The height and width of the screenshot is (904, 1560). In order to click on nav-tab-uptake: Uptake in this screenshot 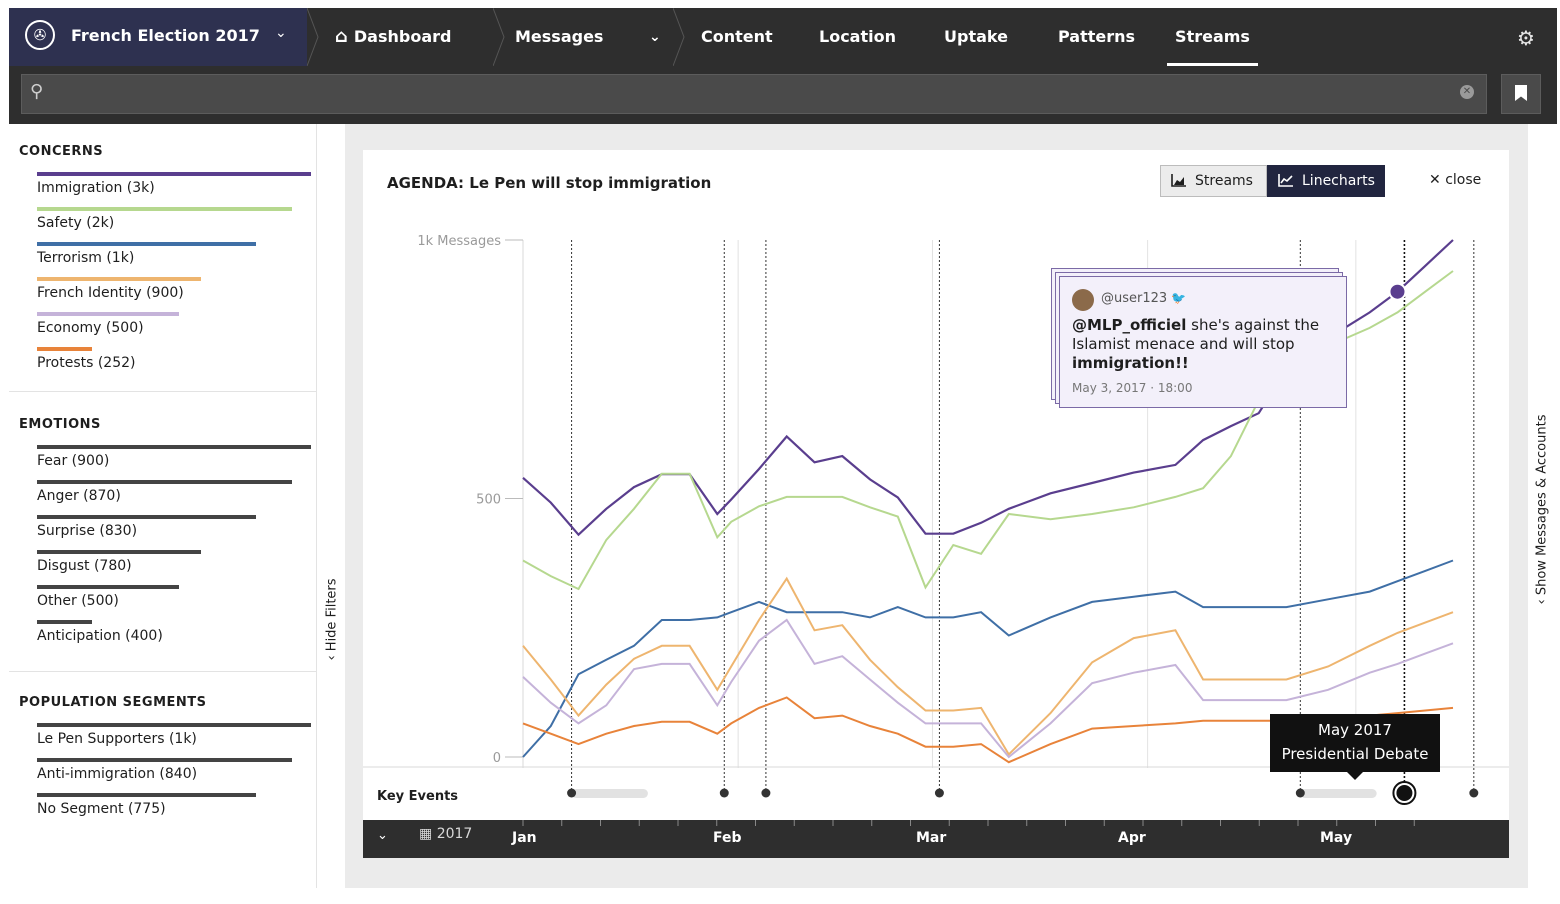, I will do `click(976, 36)`.